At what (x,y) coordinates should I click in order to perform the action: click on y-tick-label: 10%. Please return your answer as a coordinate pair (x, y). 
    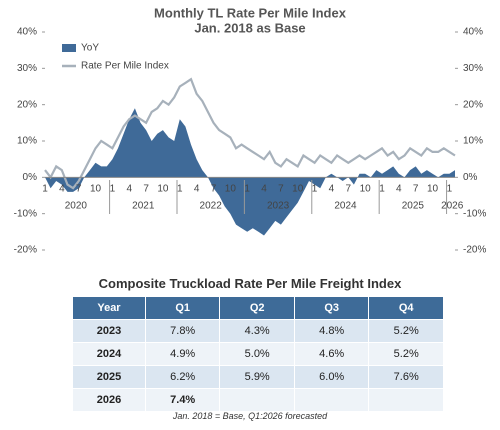
    Looking at the image, I should click on (27, 141).